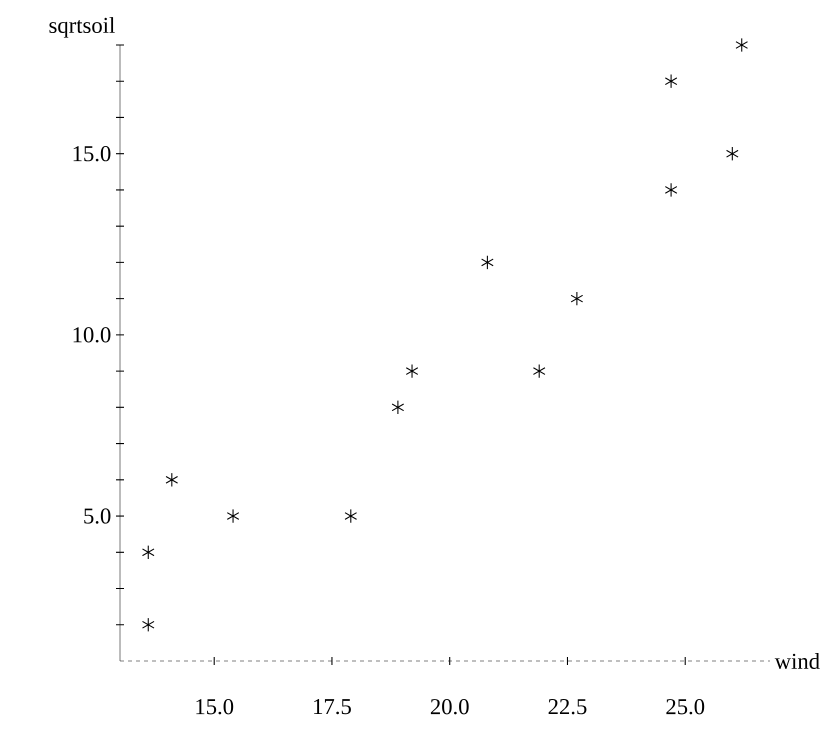 The height and width of the screenshot is (749, 826). What do you see at coordinates (332, 706) in the screenshot?
I see `x-tick-label: 17.5` at bounding box center [332, 706].